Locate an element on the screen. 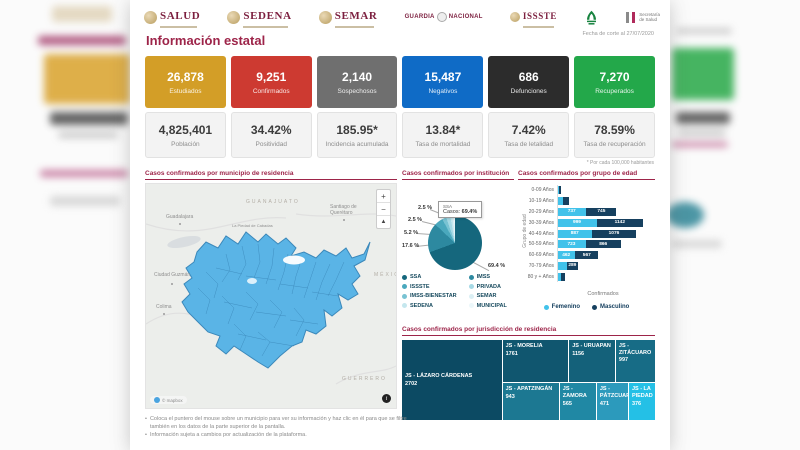 The width and height of the screenshot is (800, 450). age-category-label: 20-29 Años is located at coordinates (541, 211).